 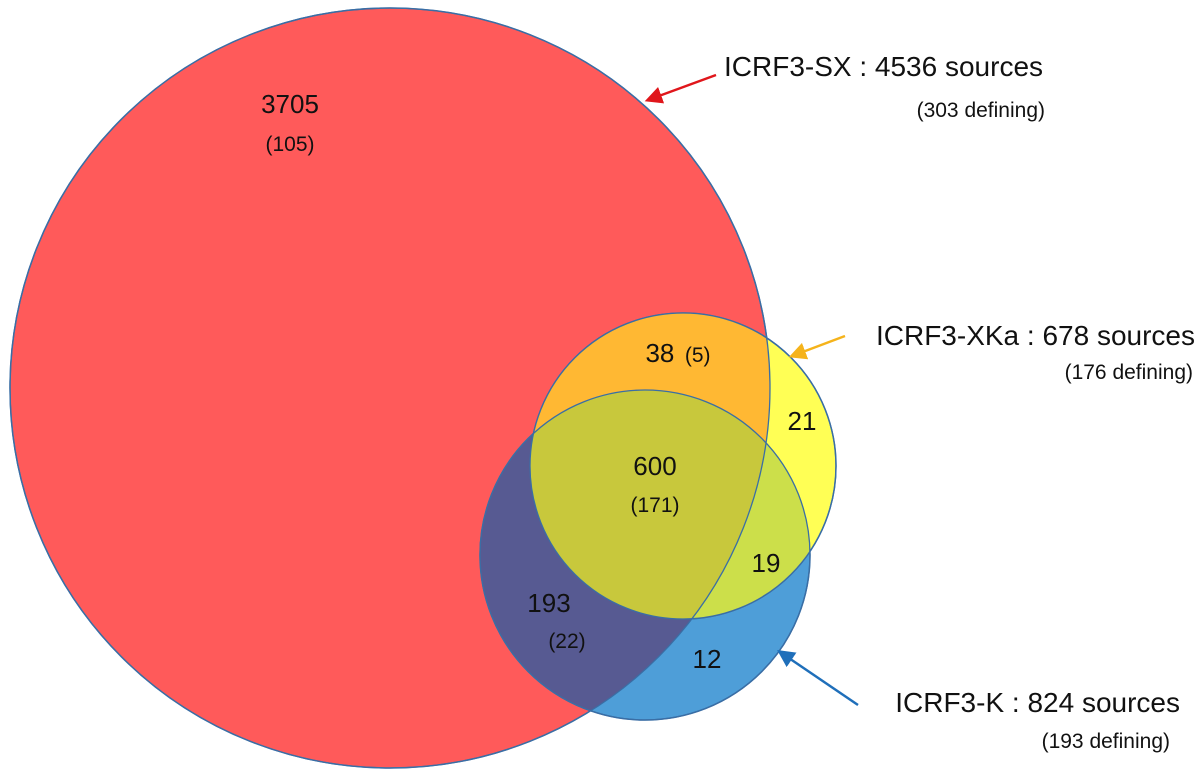 I want to click on sx-subtitle: (303 defining), so click(x=981, y=110).